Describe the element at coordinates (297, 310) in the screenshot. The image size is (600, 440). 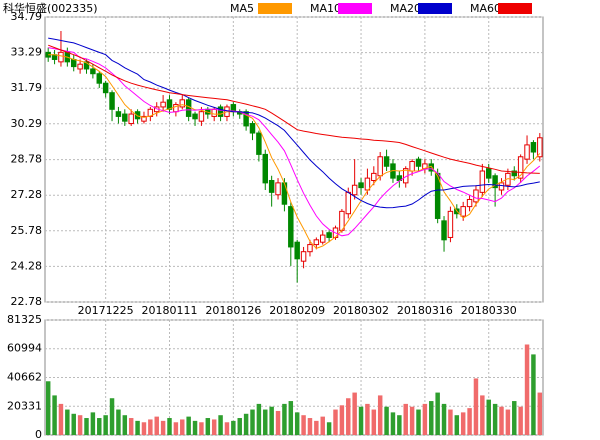
I see `x-tick-label: 20180209` at that location.